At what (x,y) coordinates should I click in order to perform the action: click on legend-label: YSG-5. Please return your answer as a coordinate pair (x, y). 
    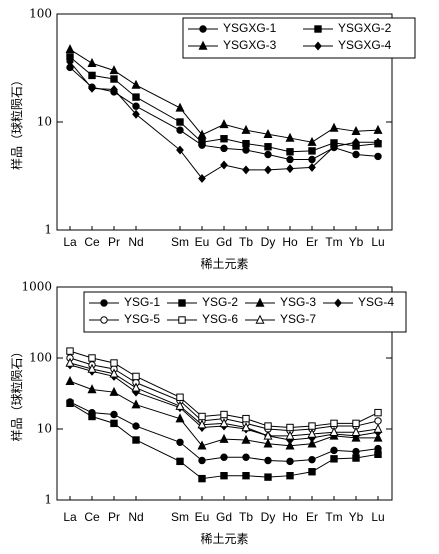
    Looking at the image, I should click on (142, 319).